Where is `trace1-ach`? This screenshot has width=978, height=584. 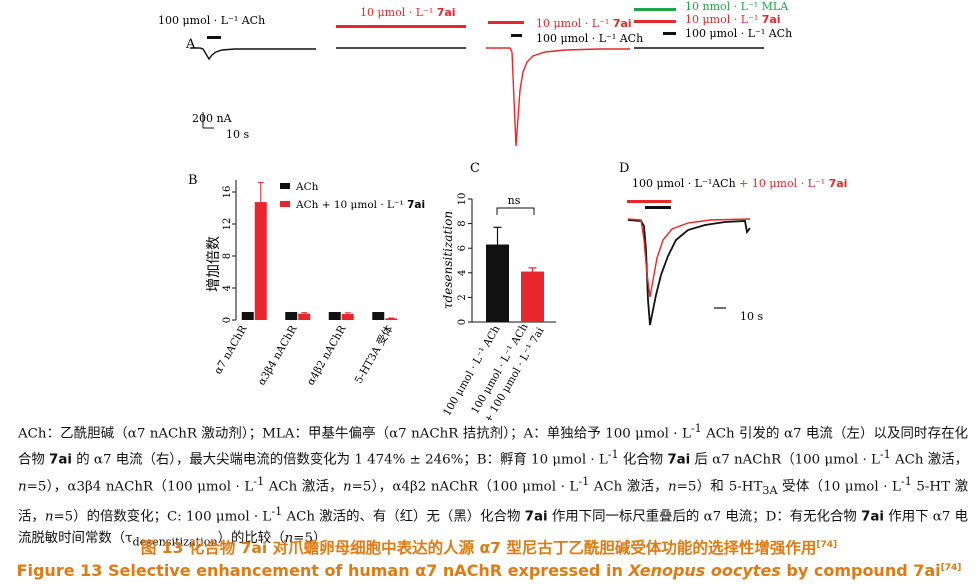 trace1-ach is located at coordinates (253, 54).